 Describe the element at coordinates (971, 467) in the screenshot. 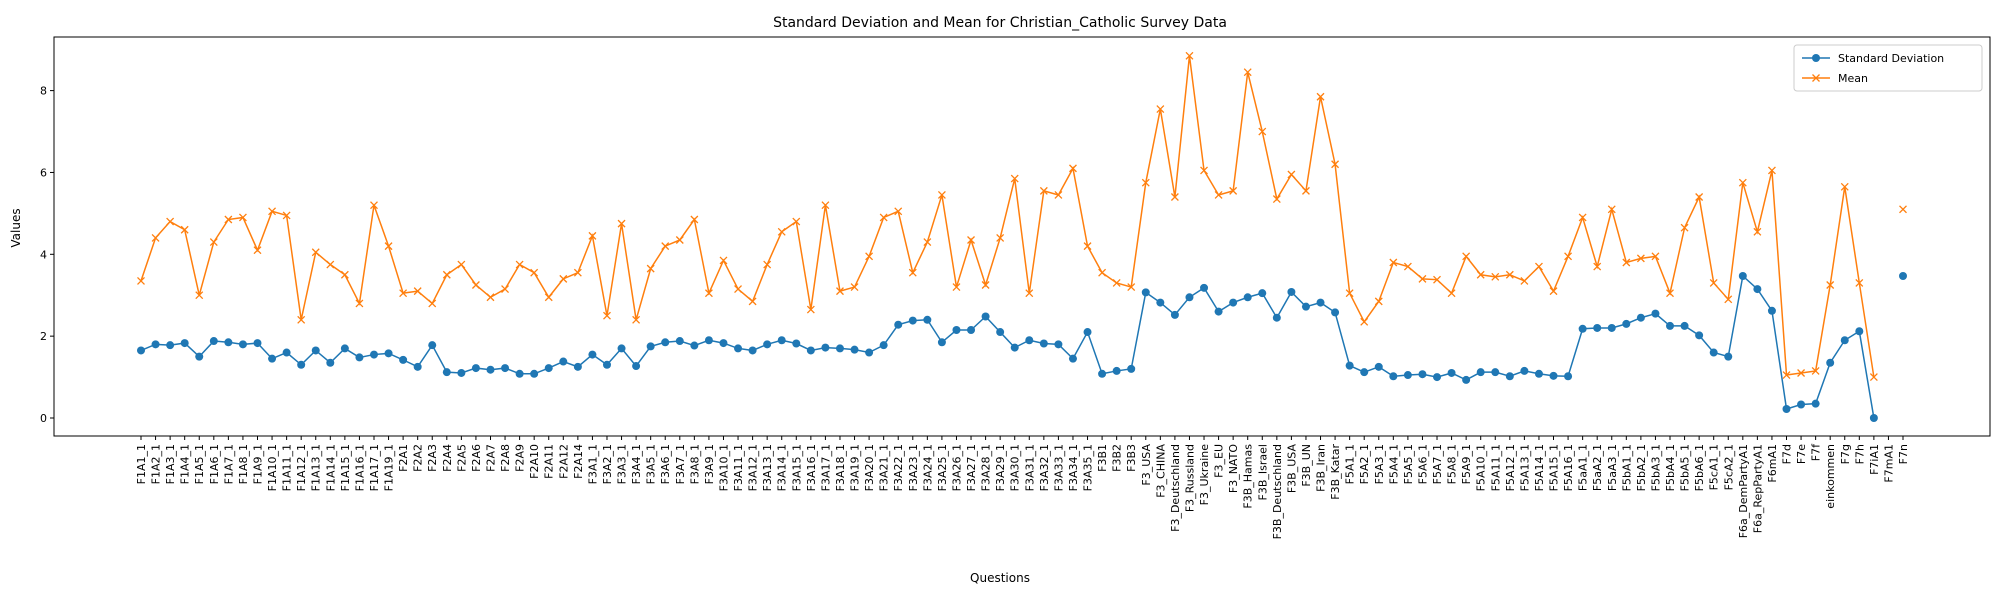

I see `x-tick-label: F3A27_1` at that location.